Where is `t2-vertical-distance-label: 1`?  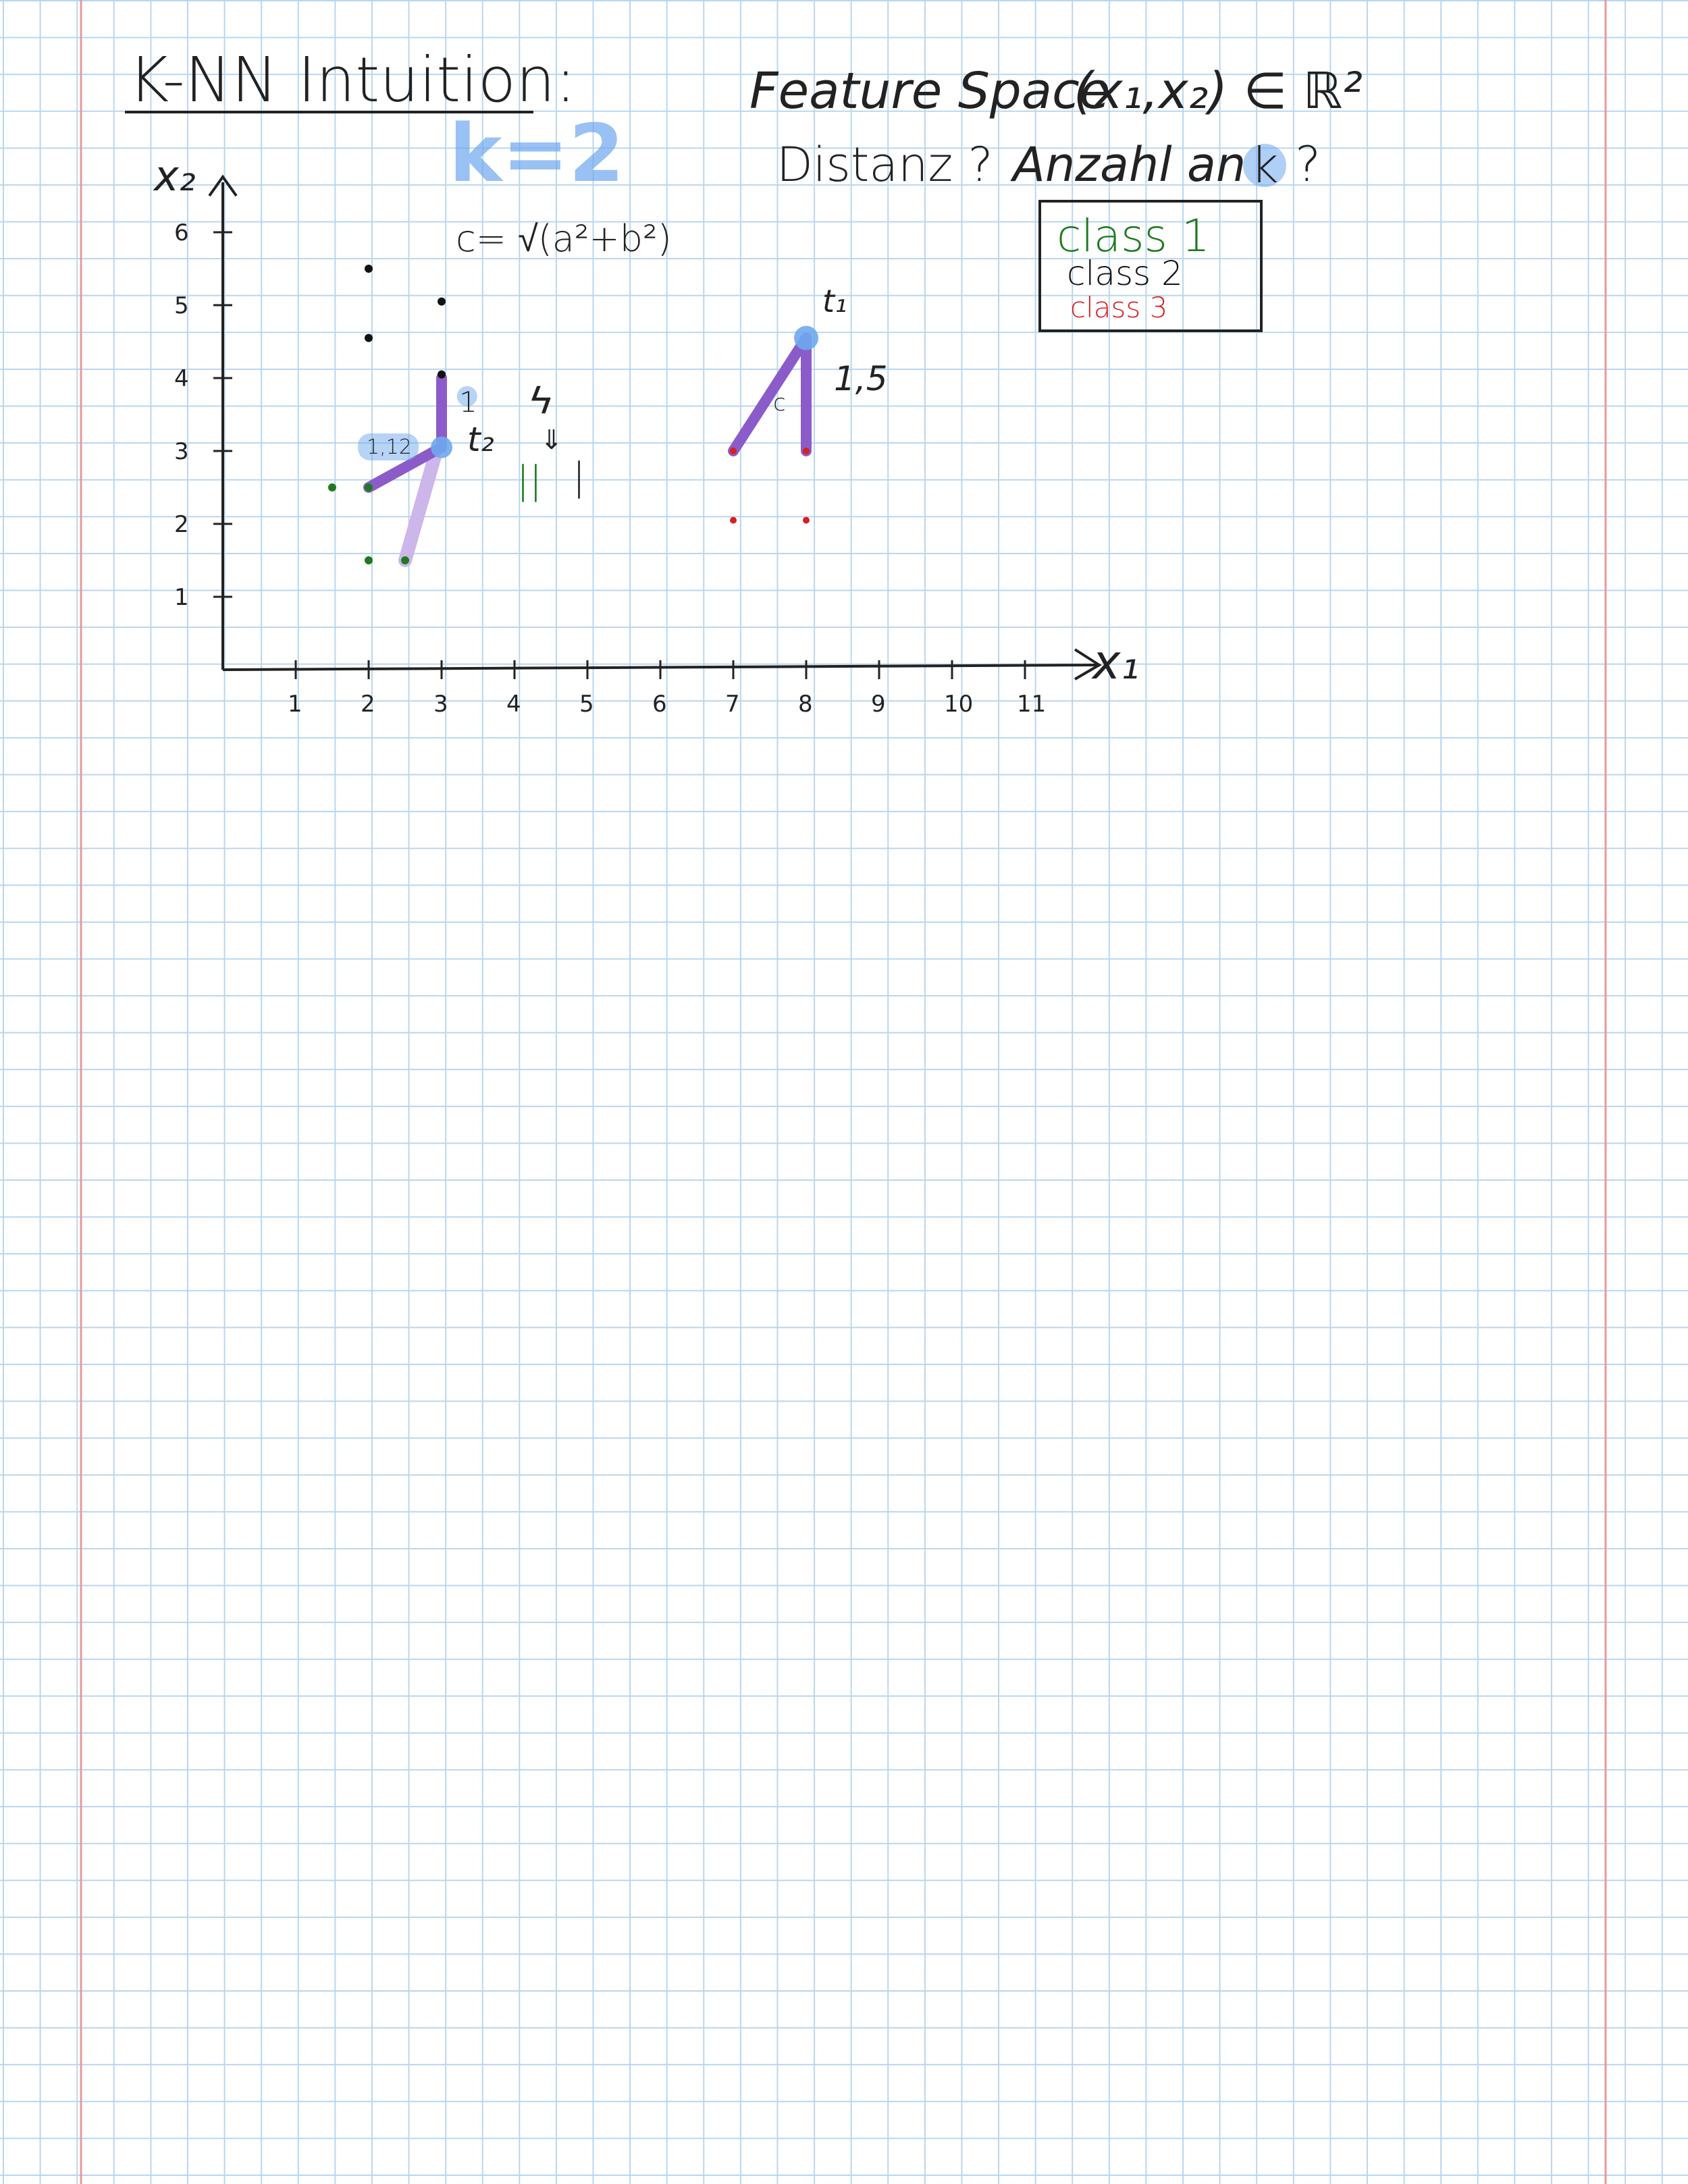 t2-vertical-distance-label: 1 is located at coordinates (468, 402).